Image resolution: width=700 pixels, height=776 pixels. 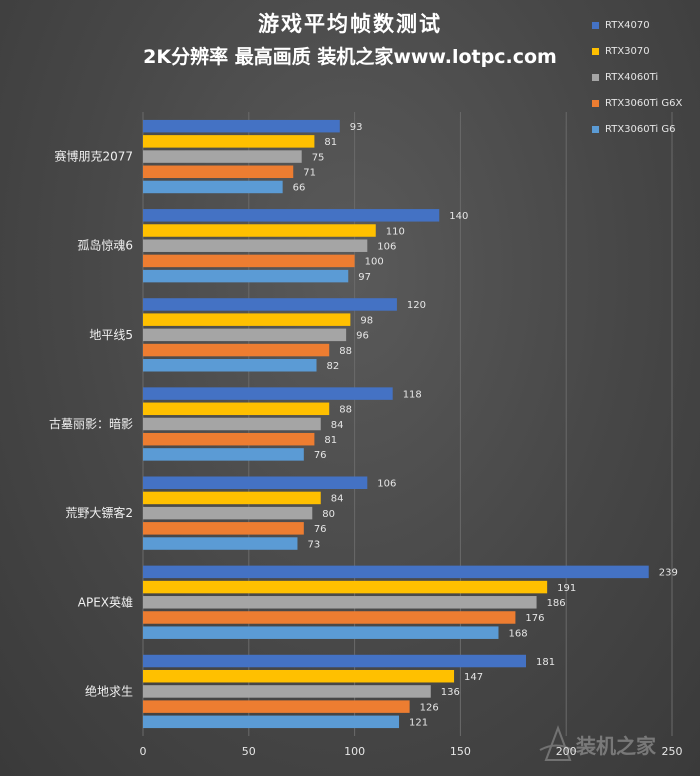 What do you see at coordinates (328, 514) in the screenshot?
I see `bar-value-label: 80` at bounding box center [328, 514].